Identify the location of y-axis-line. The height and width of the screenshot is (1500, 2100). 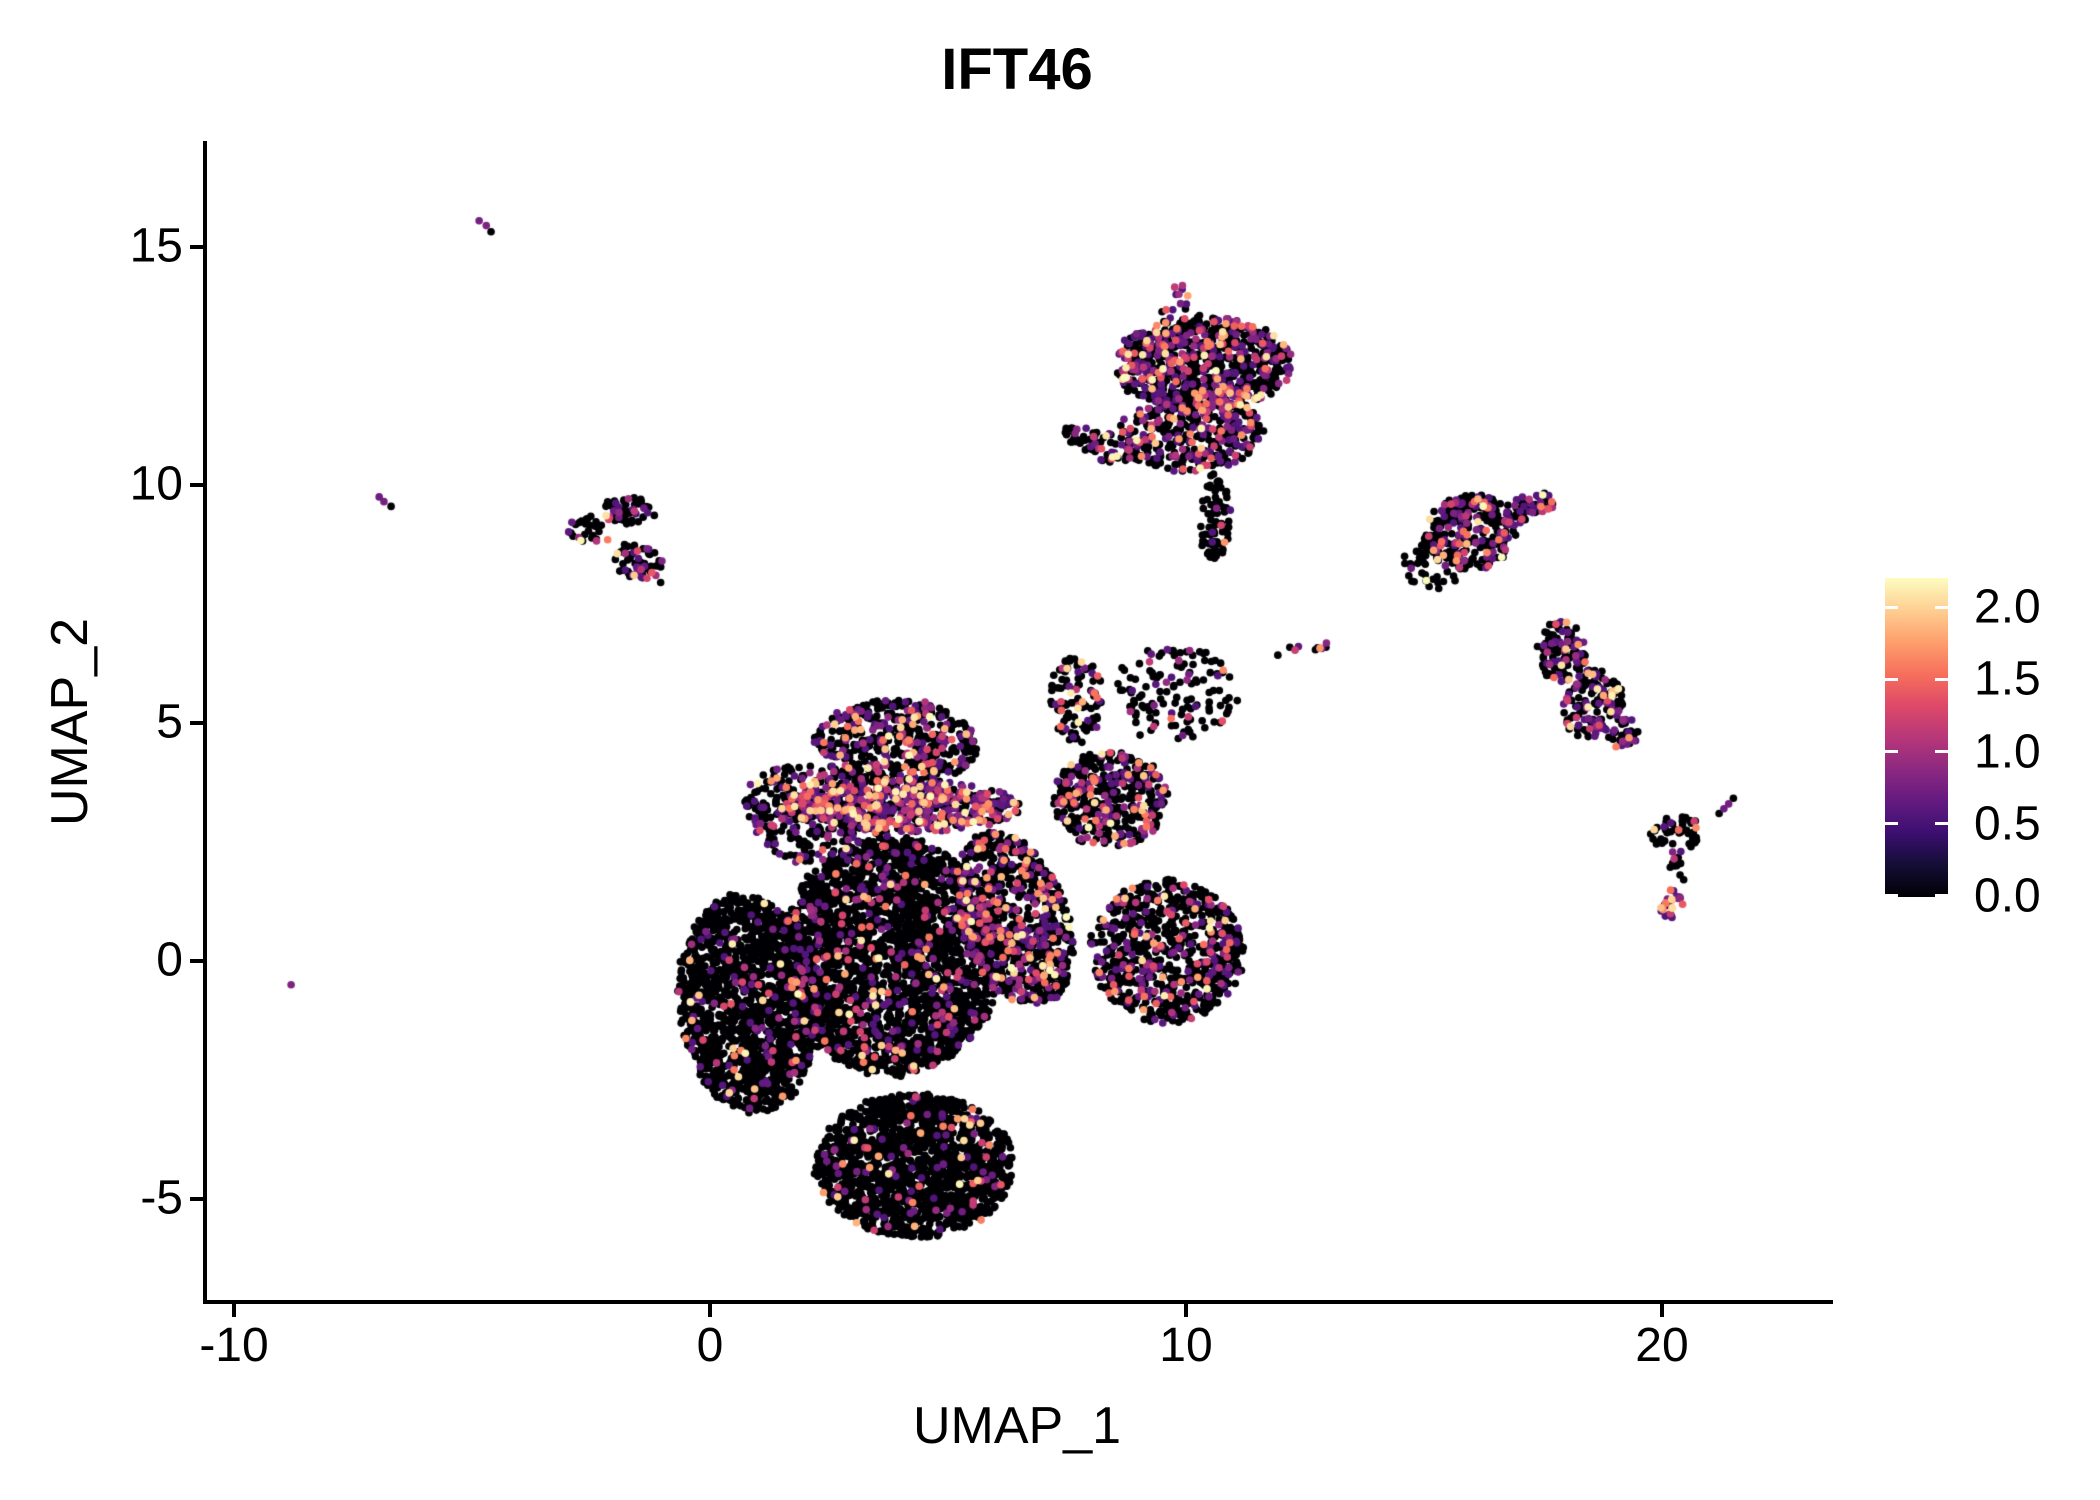
(205, 722).